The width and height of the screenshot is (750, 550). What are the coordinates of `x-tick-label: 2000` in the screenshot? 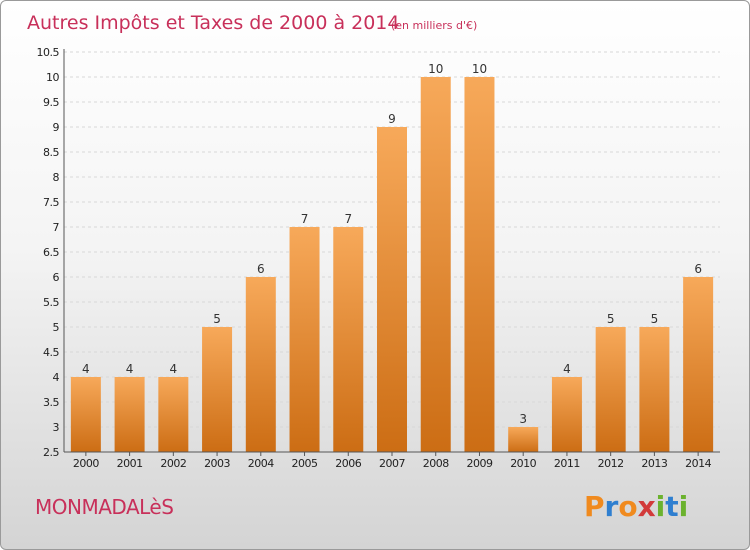 It's located at (86, 463).